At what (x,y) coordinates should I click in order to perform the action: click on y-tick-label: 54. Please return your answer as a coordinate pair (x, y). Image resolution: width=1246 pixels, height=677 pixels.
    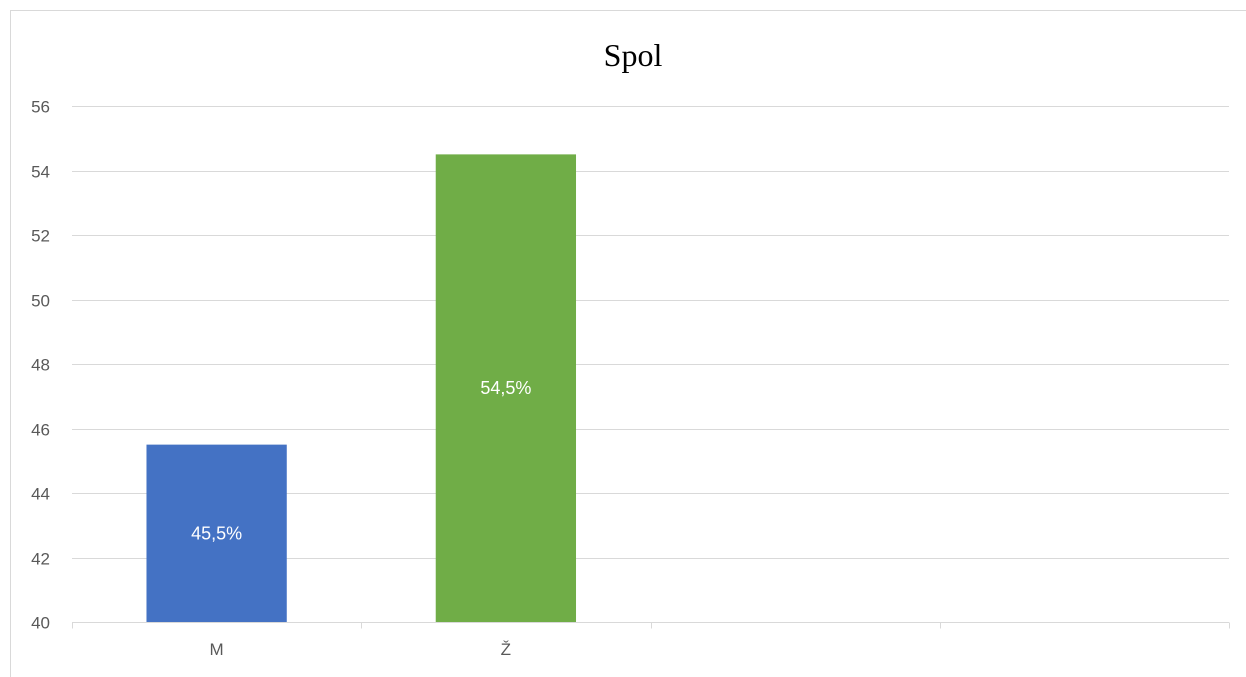
    Looking at the image, I should click on (40, 172).